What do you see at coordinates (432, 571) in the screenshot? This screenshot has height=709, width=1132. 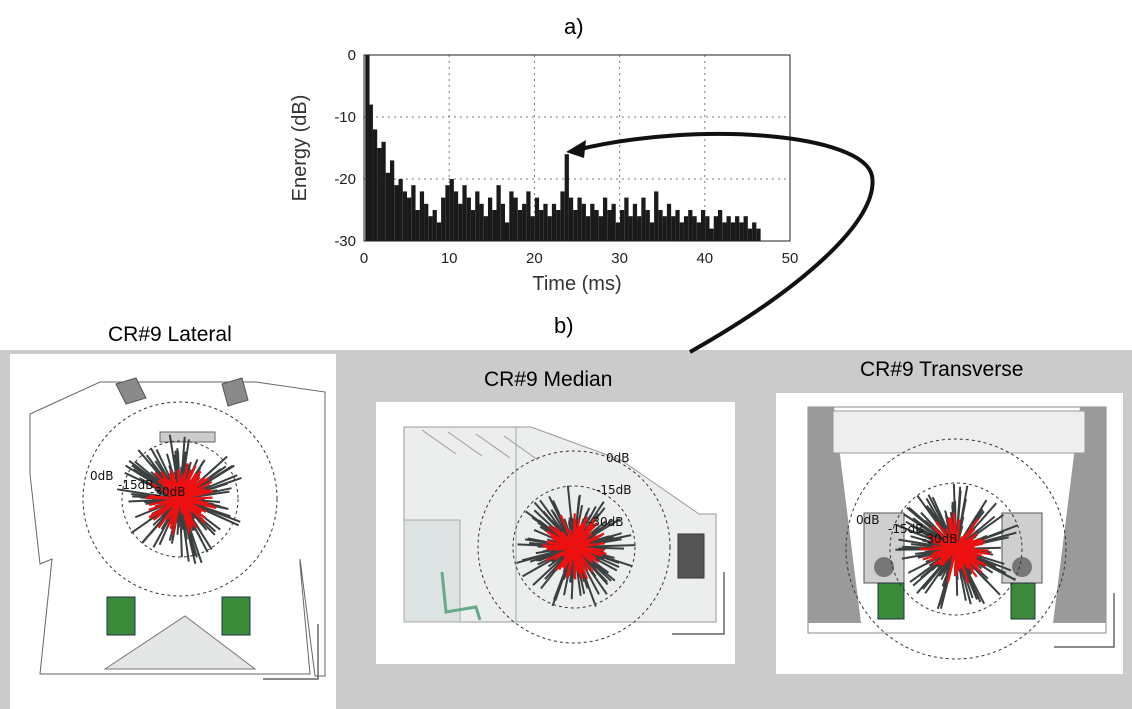 I see `door` at bounding box center [432, 571].